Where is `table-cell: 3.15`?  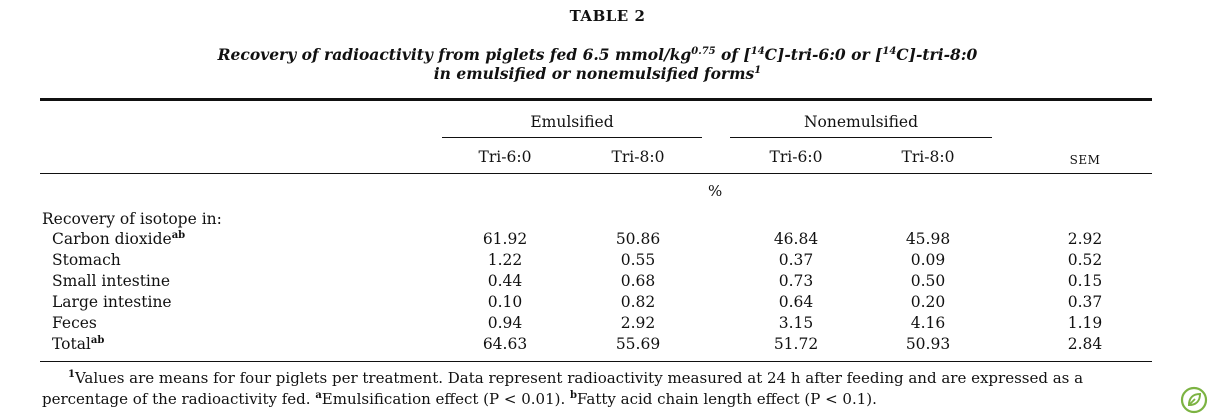 table-cell: 3.15 is located at coordinates (796, 323).